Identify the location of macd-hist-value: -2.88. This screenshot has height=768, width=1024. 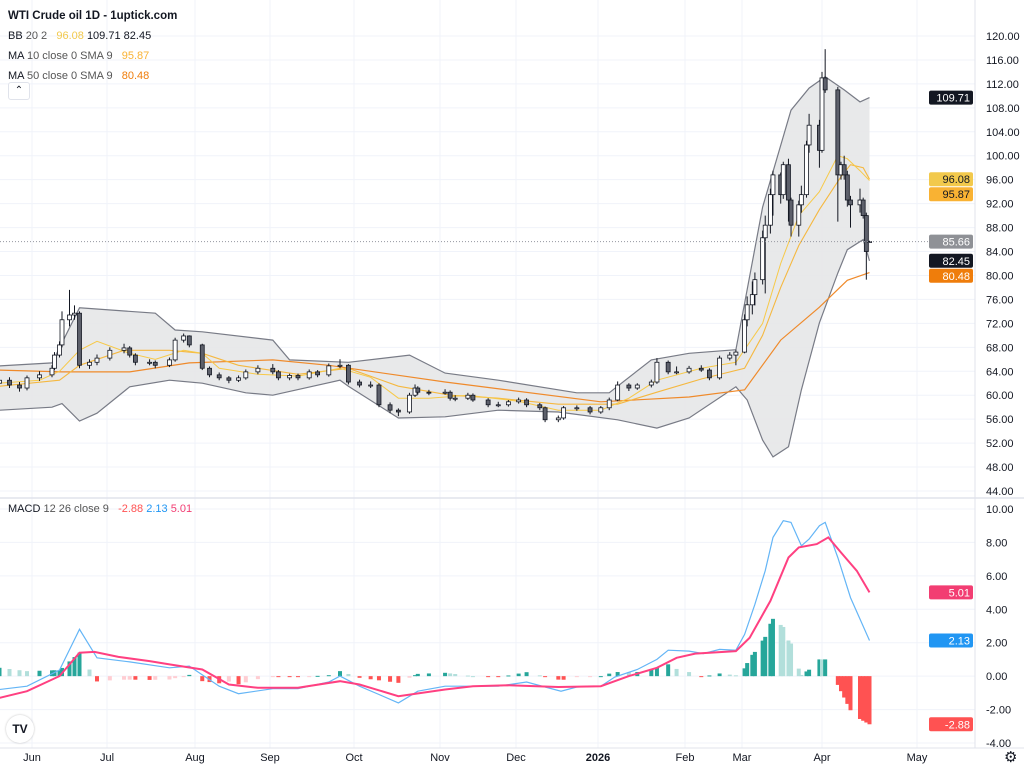
(131, 509).